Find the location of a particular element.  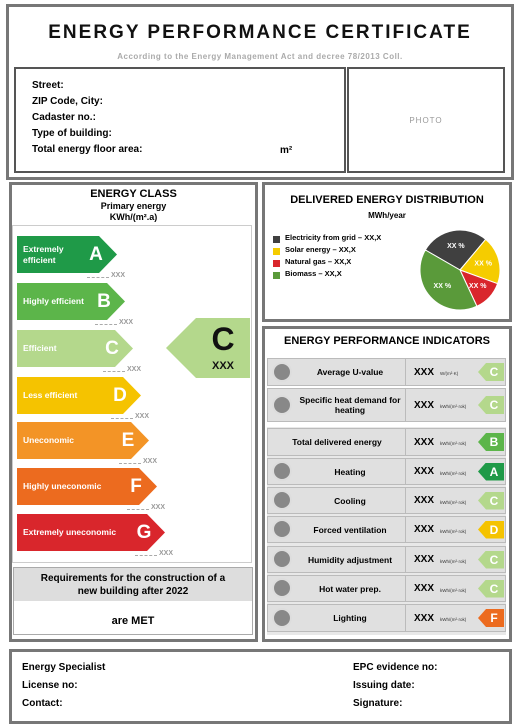

indicator-row: Total delivered energy XXX kWh/(m²·rok) B is located at coordinates (386, 442).